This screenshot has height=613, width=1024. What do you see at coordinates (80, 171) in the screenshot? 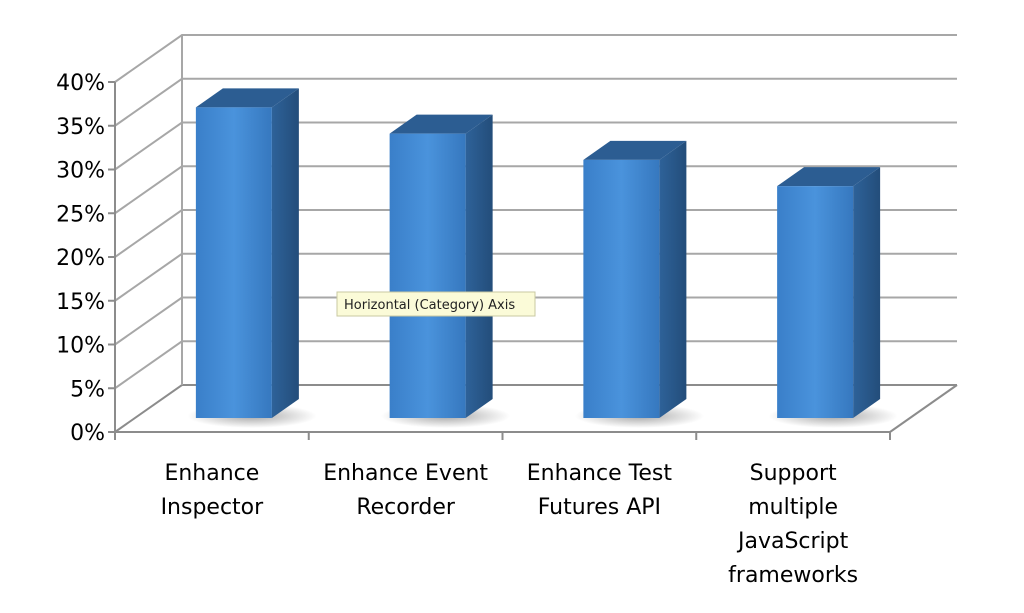
I see `y-tick-label-6: 30%` at bounding box center [80, 171].